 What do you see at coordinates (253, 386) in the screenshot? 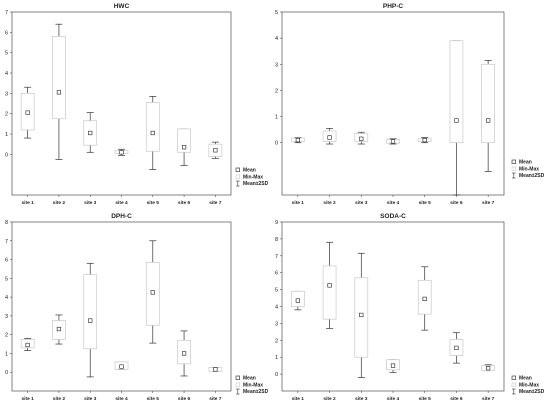
I see `legend-minmax-label: Min-Max` at bounding box center [253, 386].